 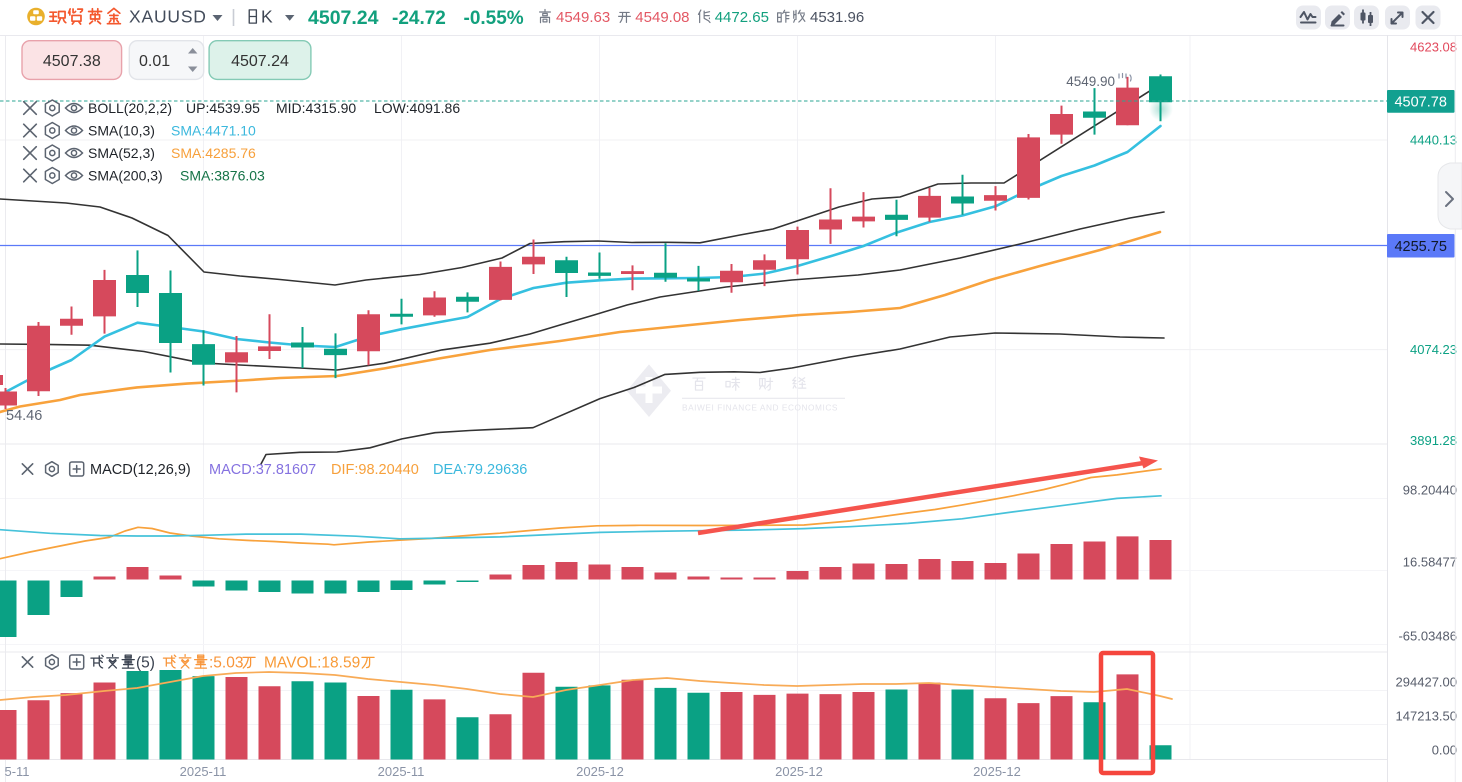 I want to click on svg-text: (5), so click(x=145, y=663).